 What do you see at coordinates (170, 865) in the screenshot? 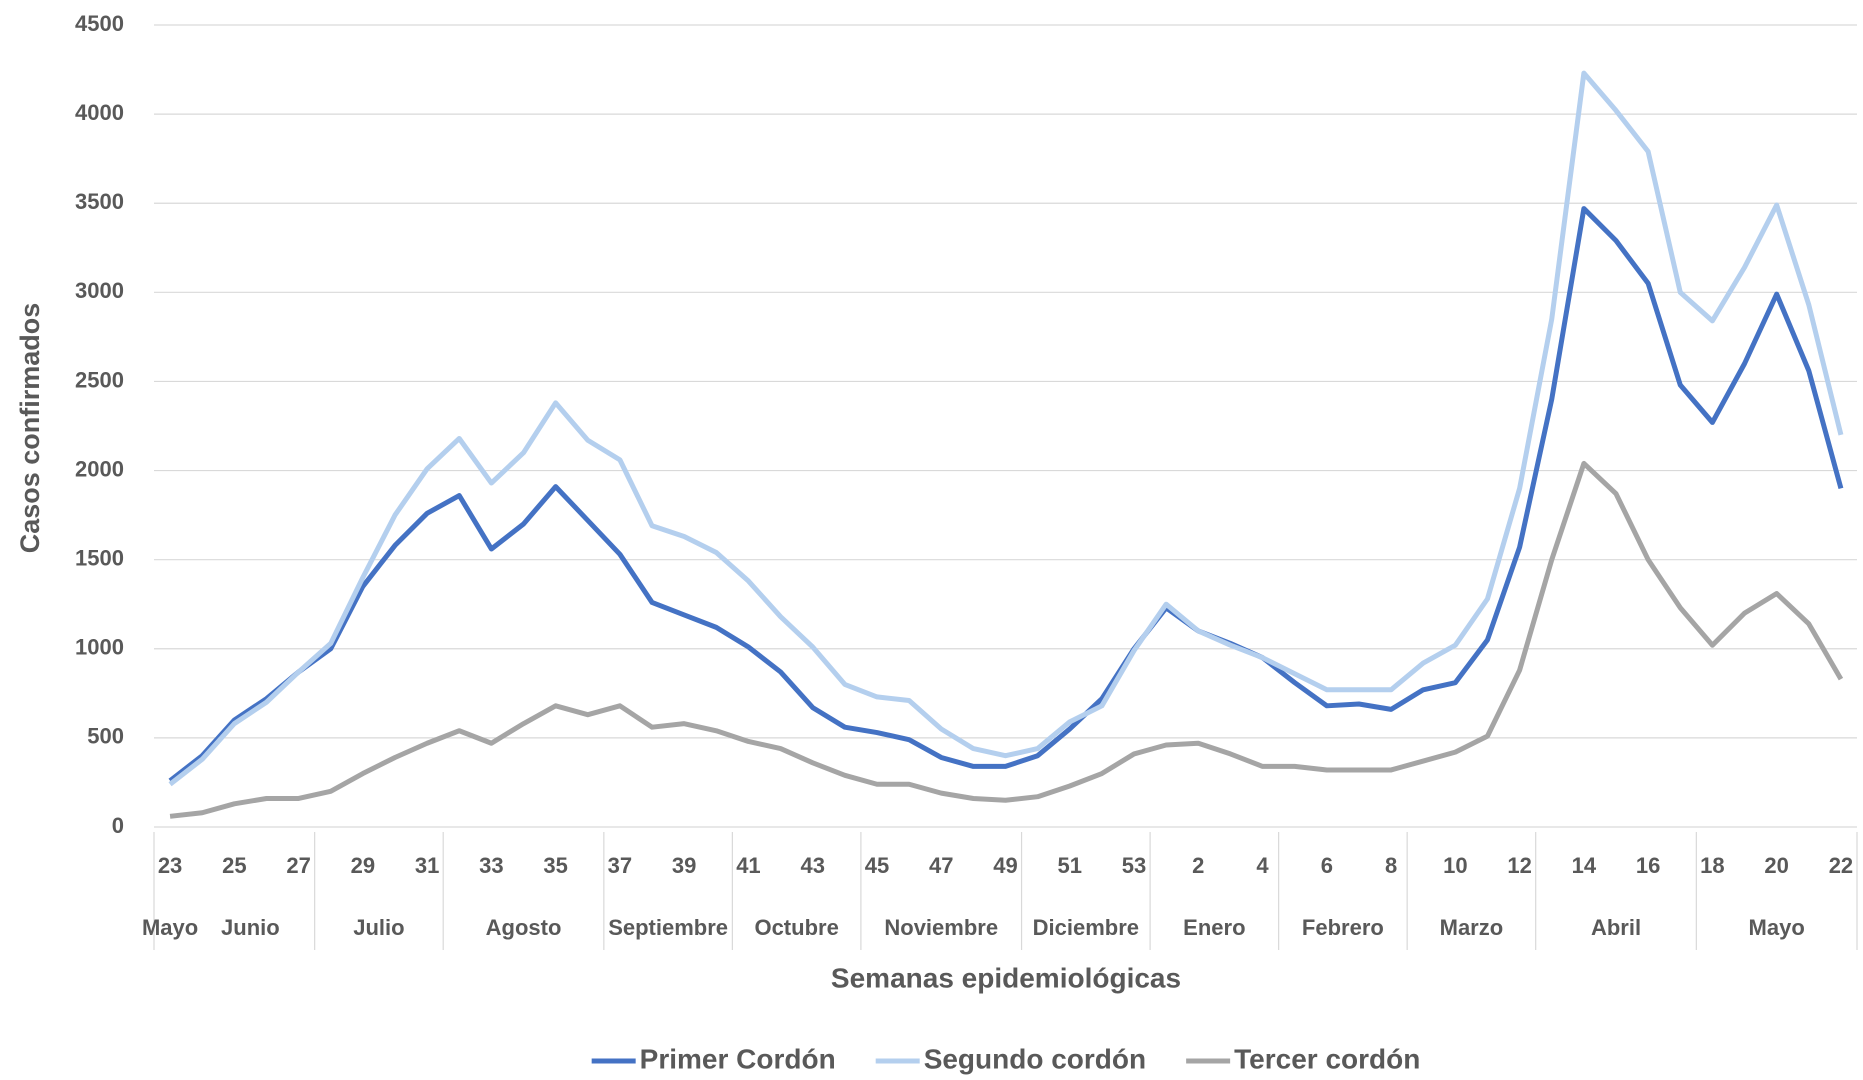
I see `x-tick-label: 23` at bounding box center [170, 865].